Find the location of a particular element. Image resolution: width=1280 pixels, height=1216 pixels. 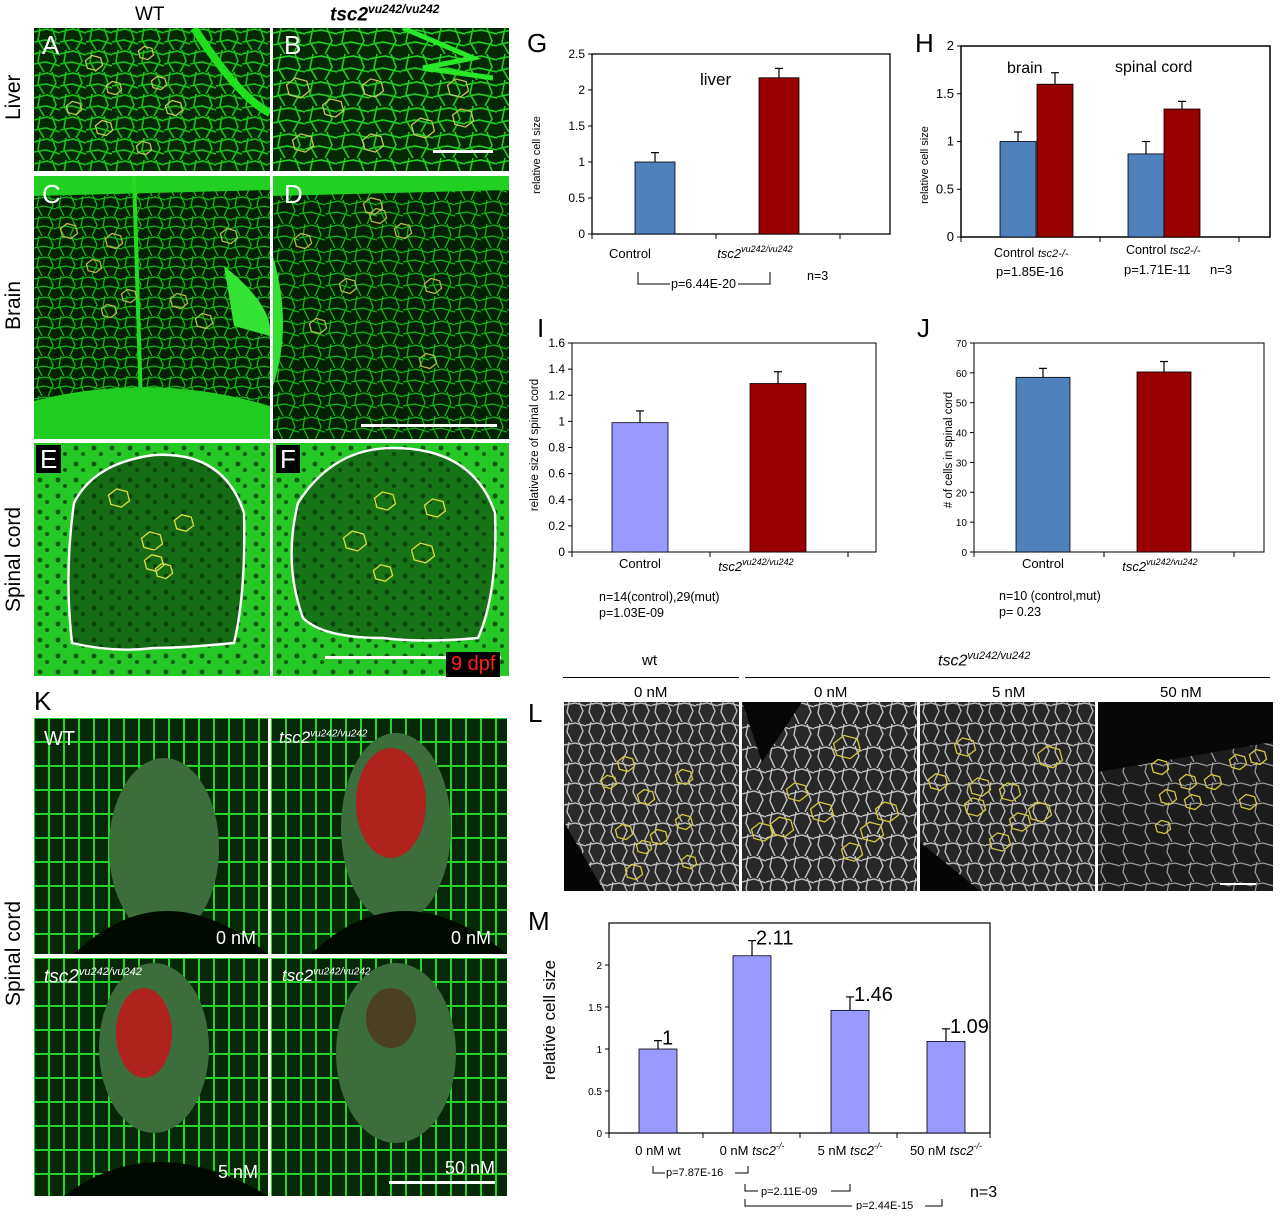

chart-j-ylabel: # of cells in spinal cord is located at coordinates (949, 450).